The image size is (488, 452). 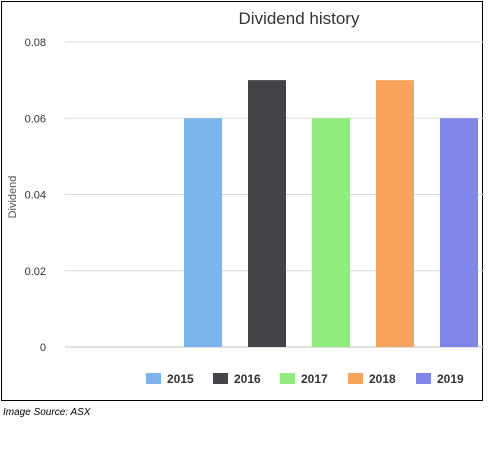 What do you see at coordinates (450, 379) in the screenshot?
I see `legend-label-2019: 2019` at bounding box center [450, 379].